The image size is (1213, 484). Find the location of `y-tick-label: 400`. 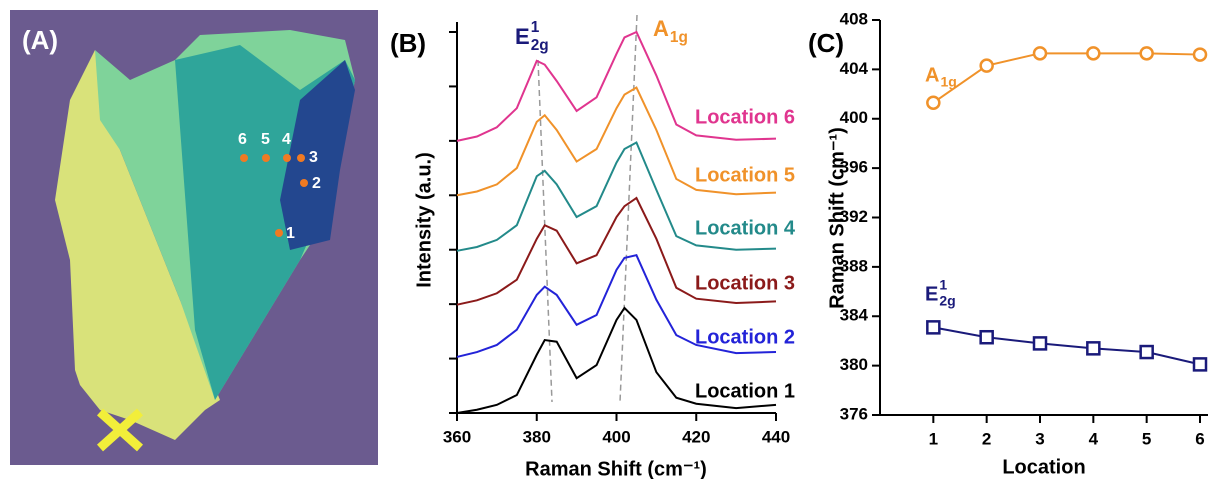

y-tick-label: 400 is located at coordinates (854, 117).